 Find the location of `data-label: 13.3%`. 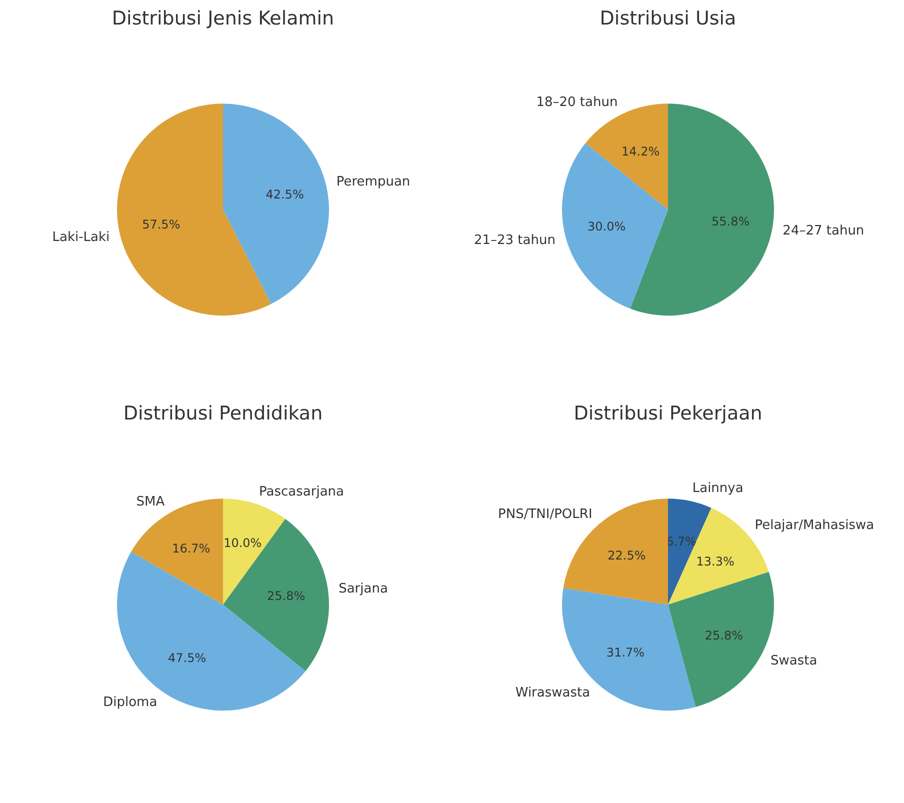

data-label: 13.3% is located at coordinates (715, 561).